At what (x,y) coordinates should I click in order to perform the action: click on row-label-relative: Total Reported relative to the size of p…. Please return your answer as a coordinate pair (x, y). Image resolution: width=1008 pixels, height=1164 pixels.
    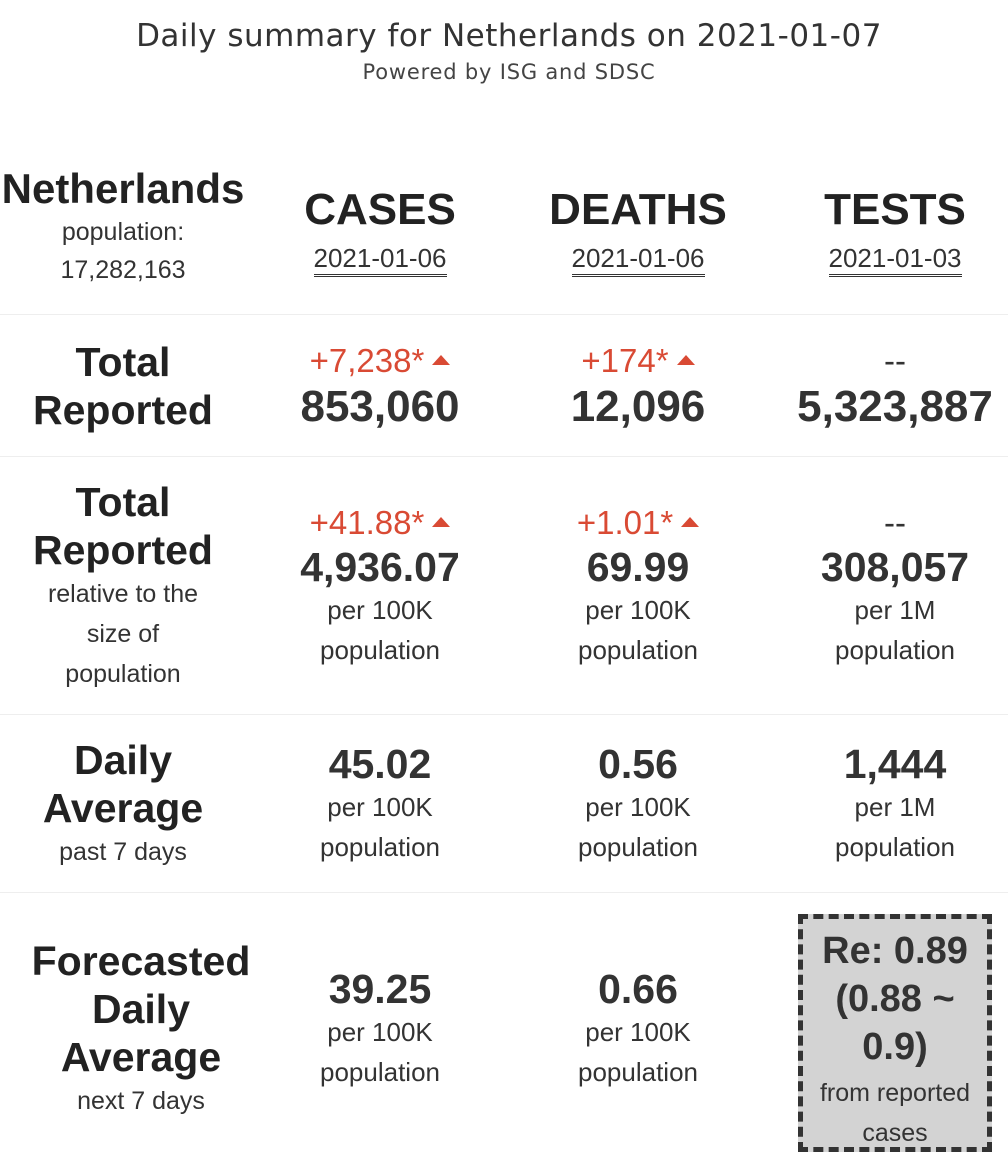
    Looking at the image, I should click on (123, 583).